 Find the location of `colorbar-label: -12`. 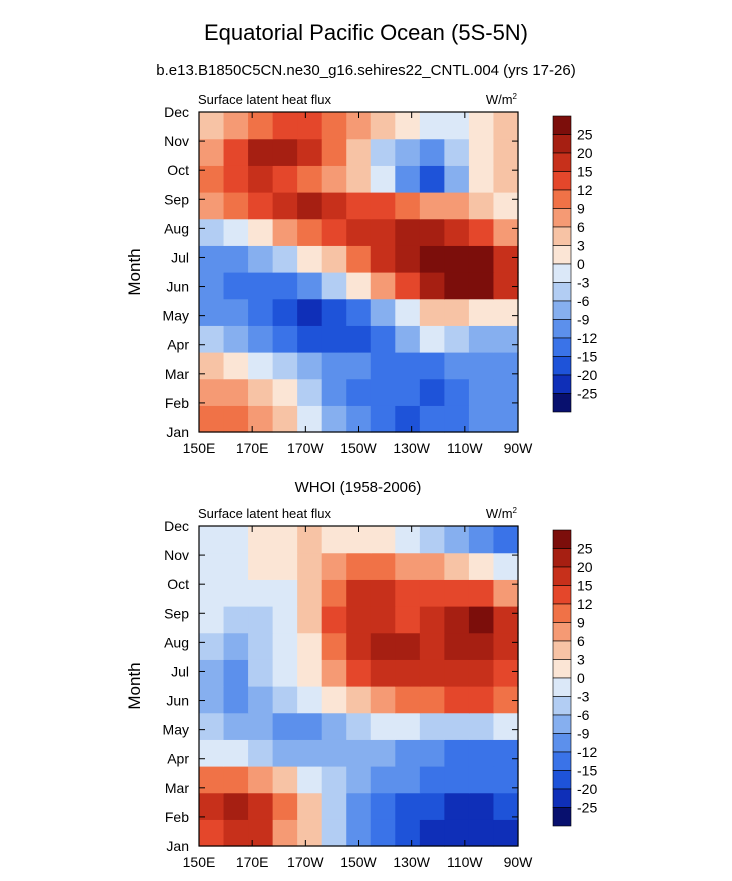

colorbar-label: -12 is located at coordinates (587, 752).